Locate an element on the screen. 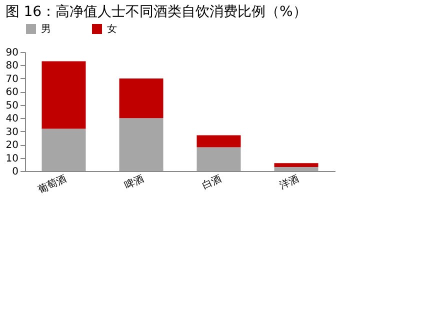  x-tick-label: 白酒 is located at coordinates (212, 182).